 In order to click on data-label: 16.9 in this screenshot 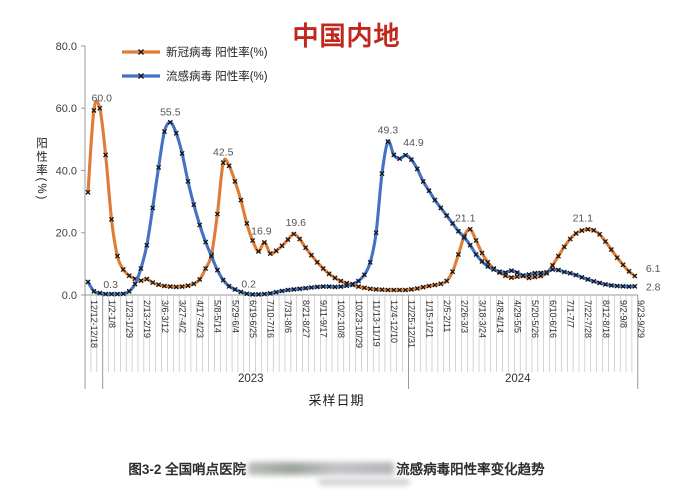, I will do `click(261, 231)`.